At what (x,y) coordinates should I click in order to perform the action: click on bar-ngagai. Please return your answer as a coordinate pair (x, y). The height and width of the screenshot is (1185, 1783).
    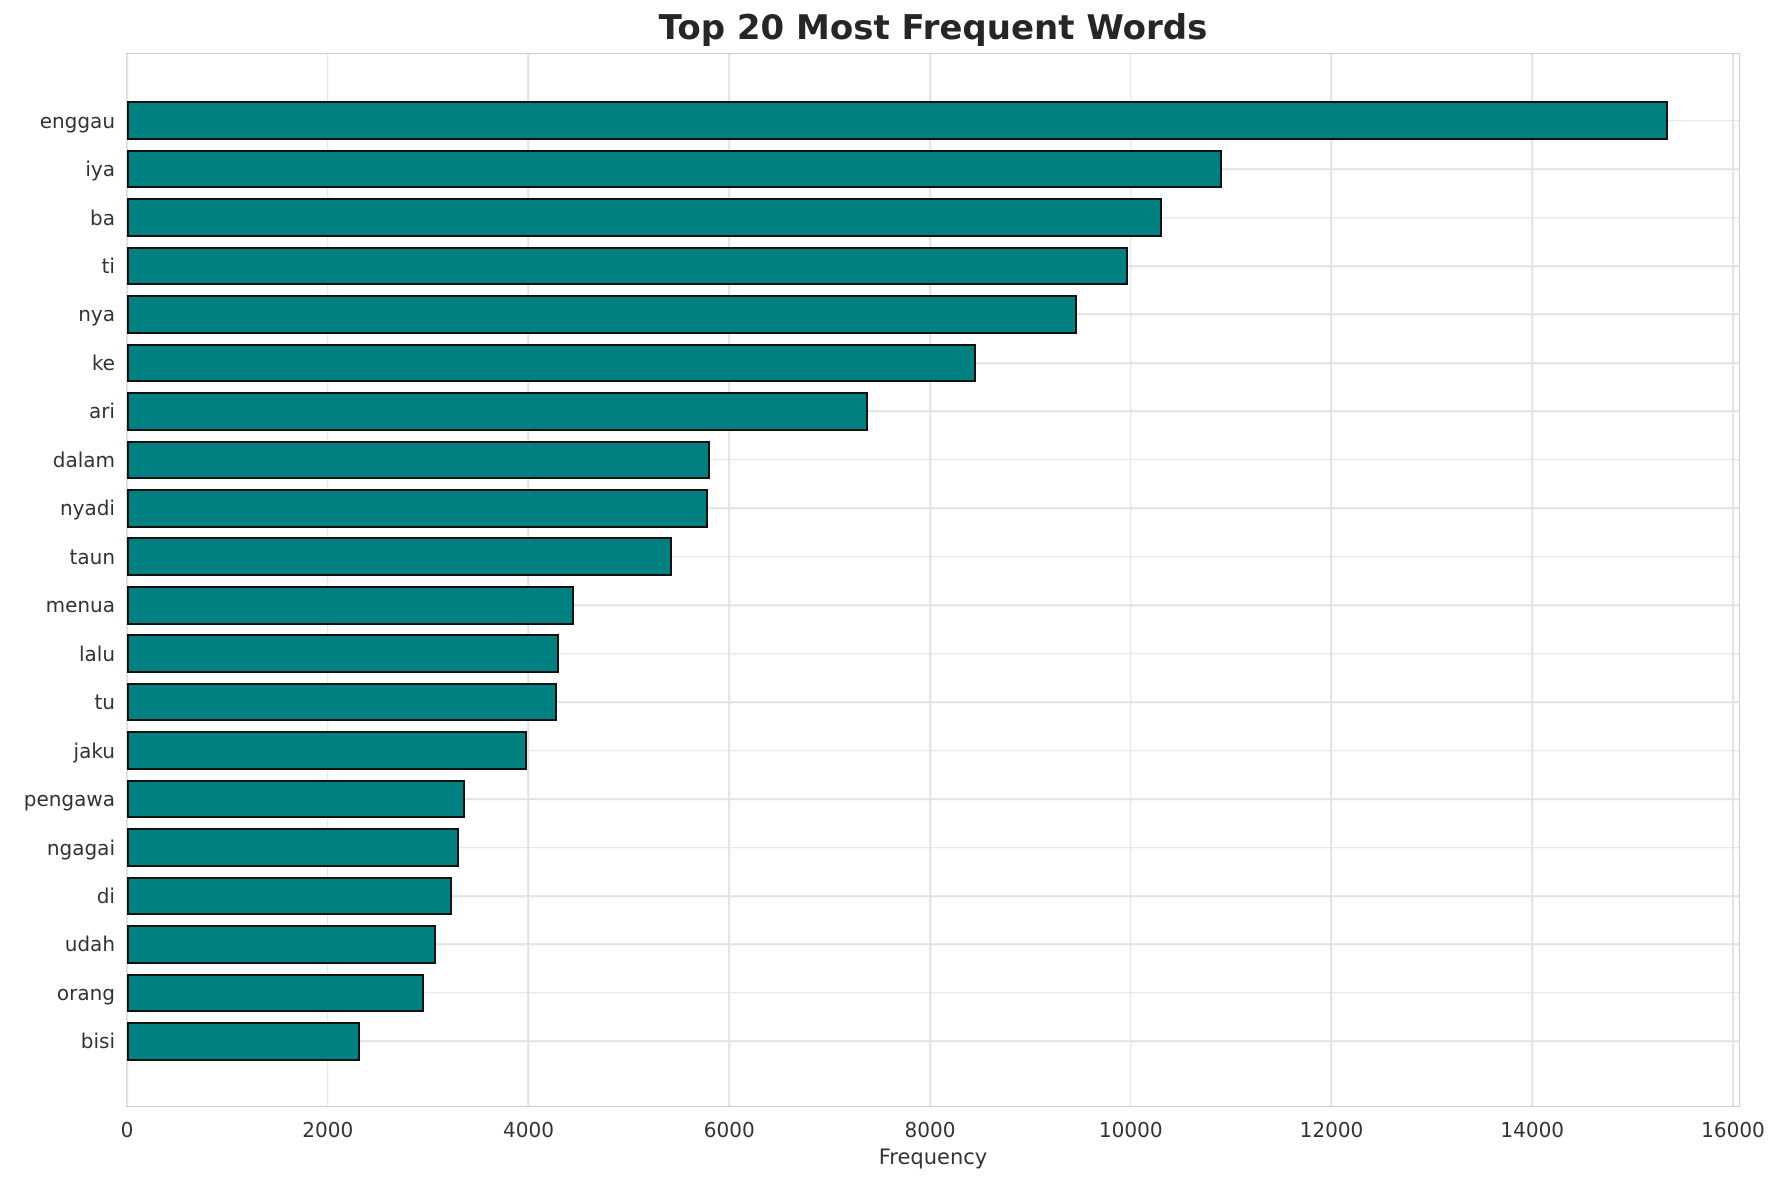
    Looking at the image, I should click on (293, 847).